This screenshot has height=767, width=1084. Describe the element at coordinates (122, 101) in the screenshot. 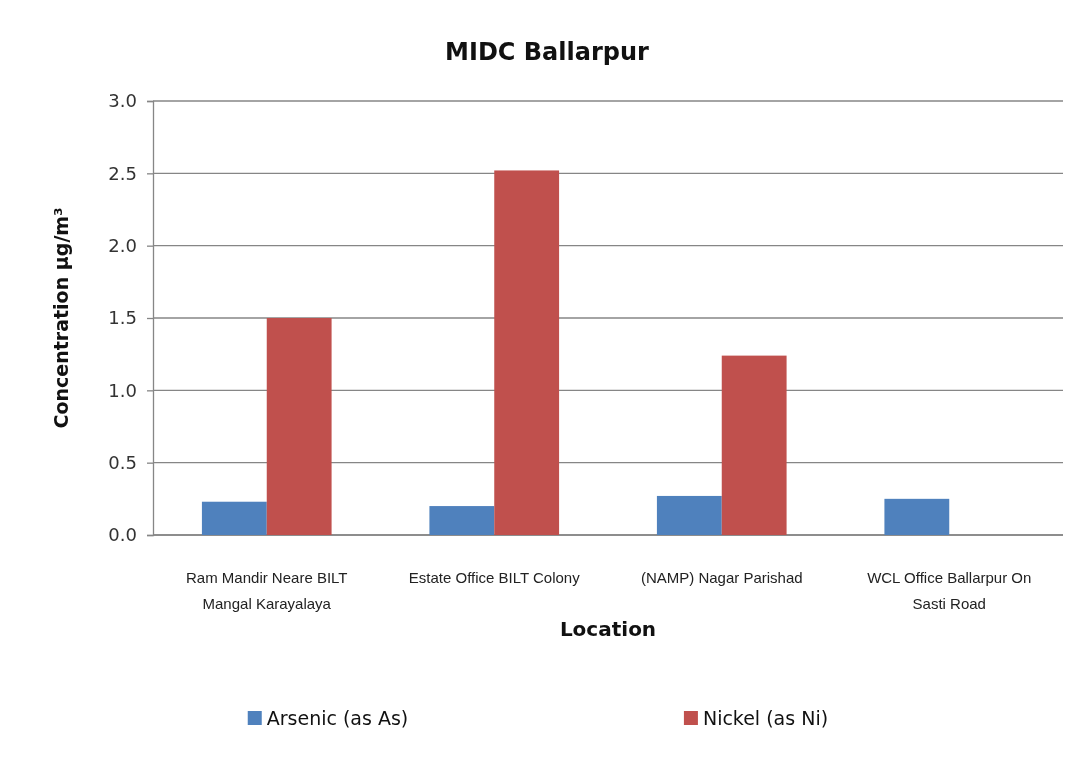

I see `y-tick-label: 3.0` at that location.